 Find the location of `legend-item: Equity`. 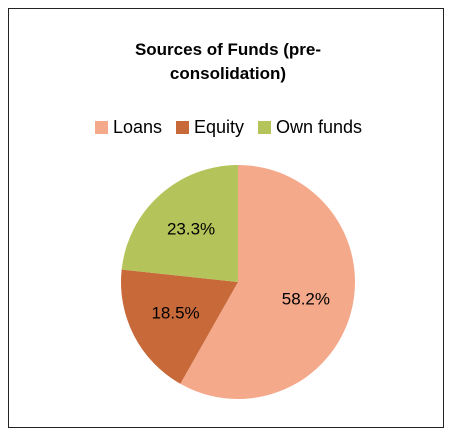

legend-item: Equity is located at coordinates (210, 127).